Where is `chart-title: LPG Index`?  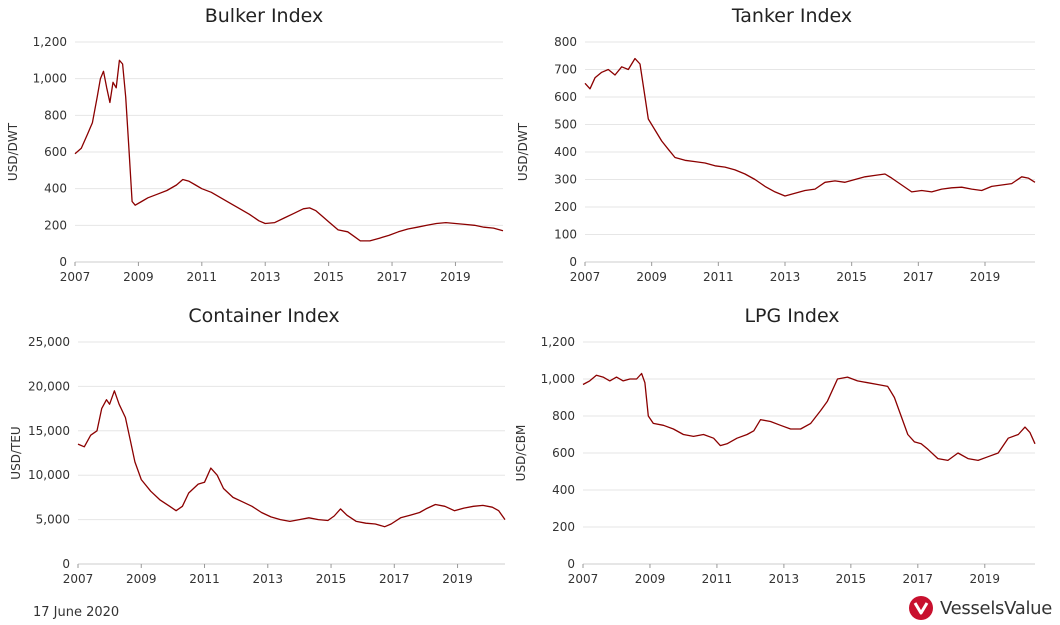
chart-title: LPG Index is located at coordinates (791, 316).